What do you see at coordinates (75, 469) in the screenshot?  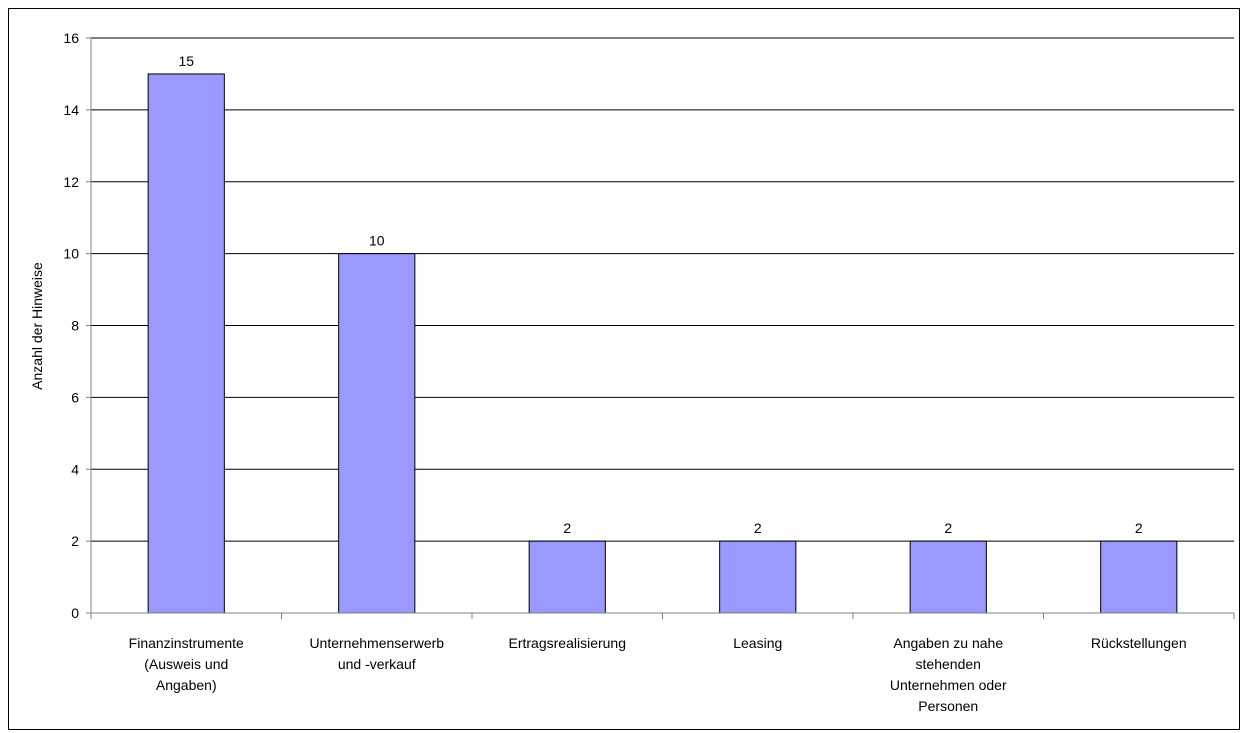 I see `y-tick-label: 4` at bounding box center [75, 469].